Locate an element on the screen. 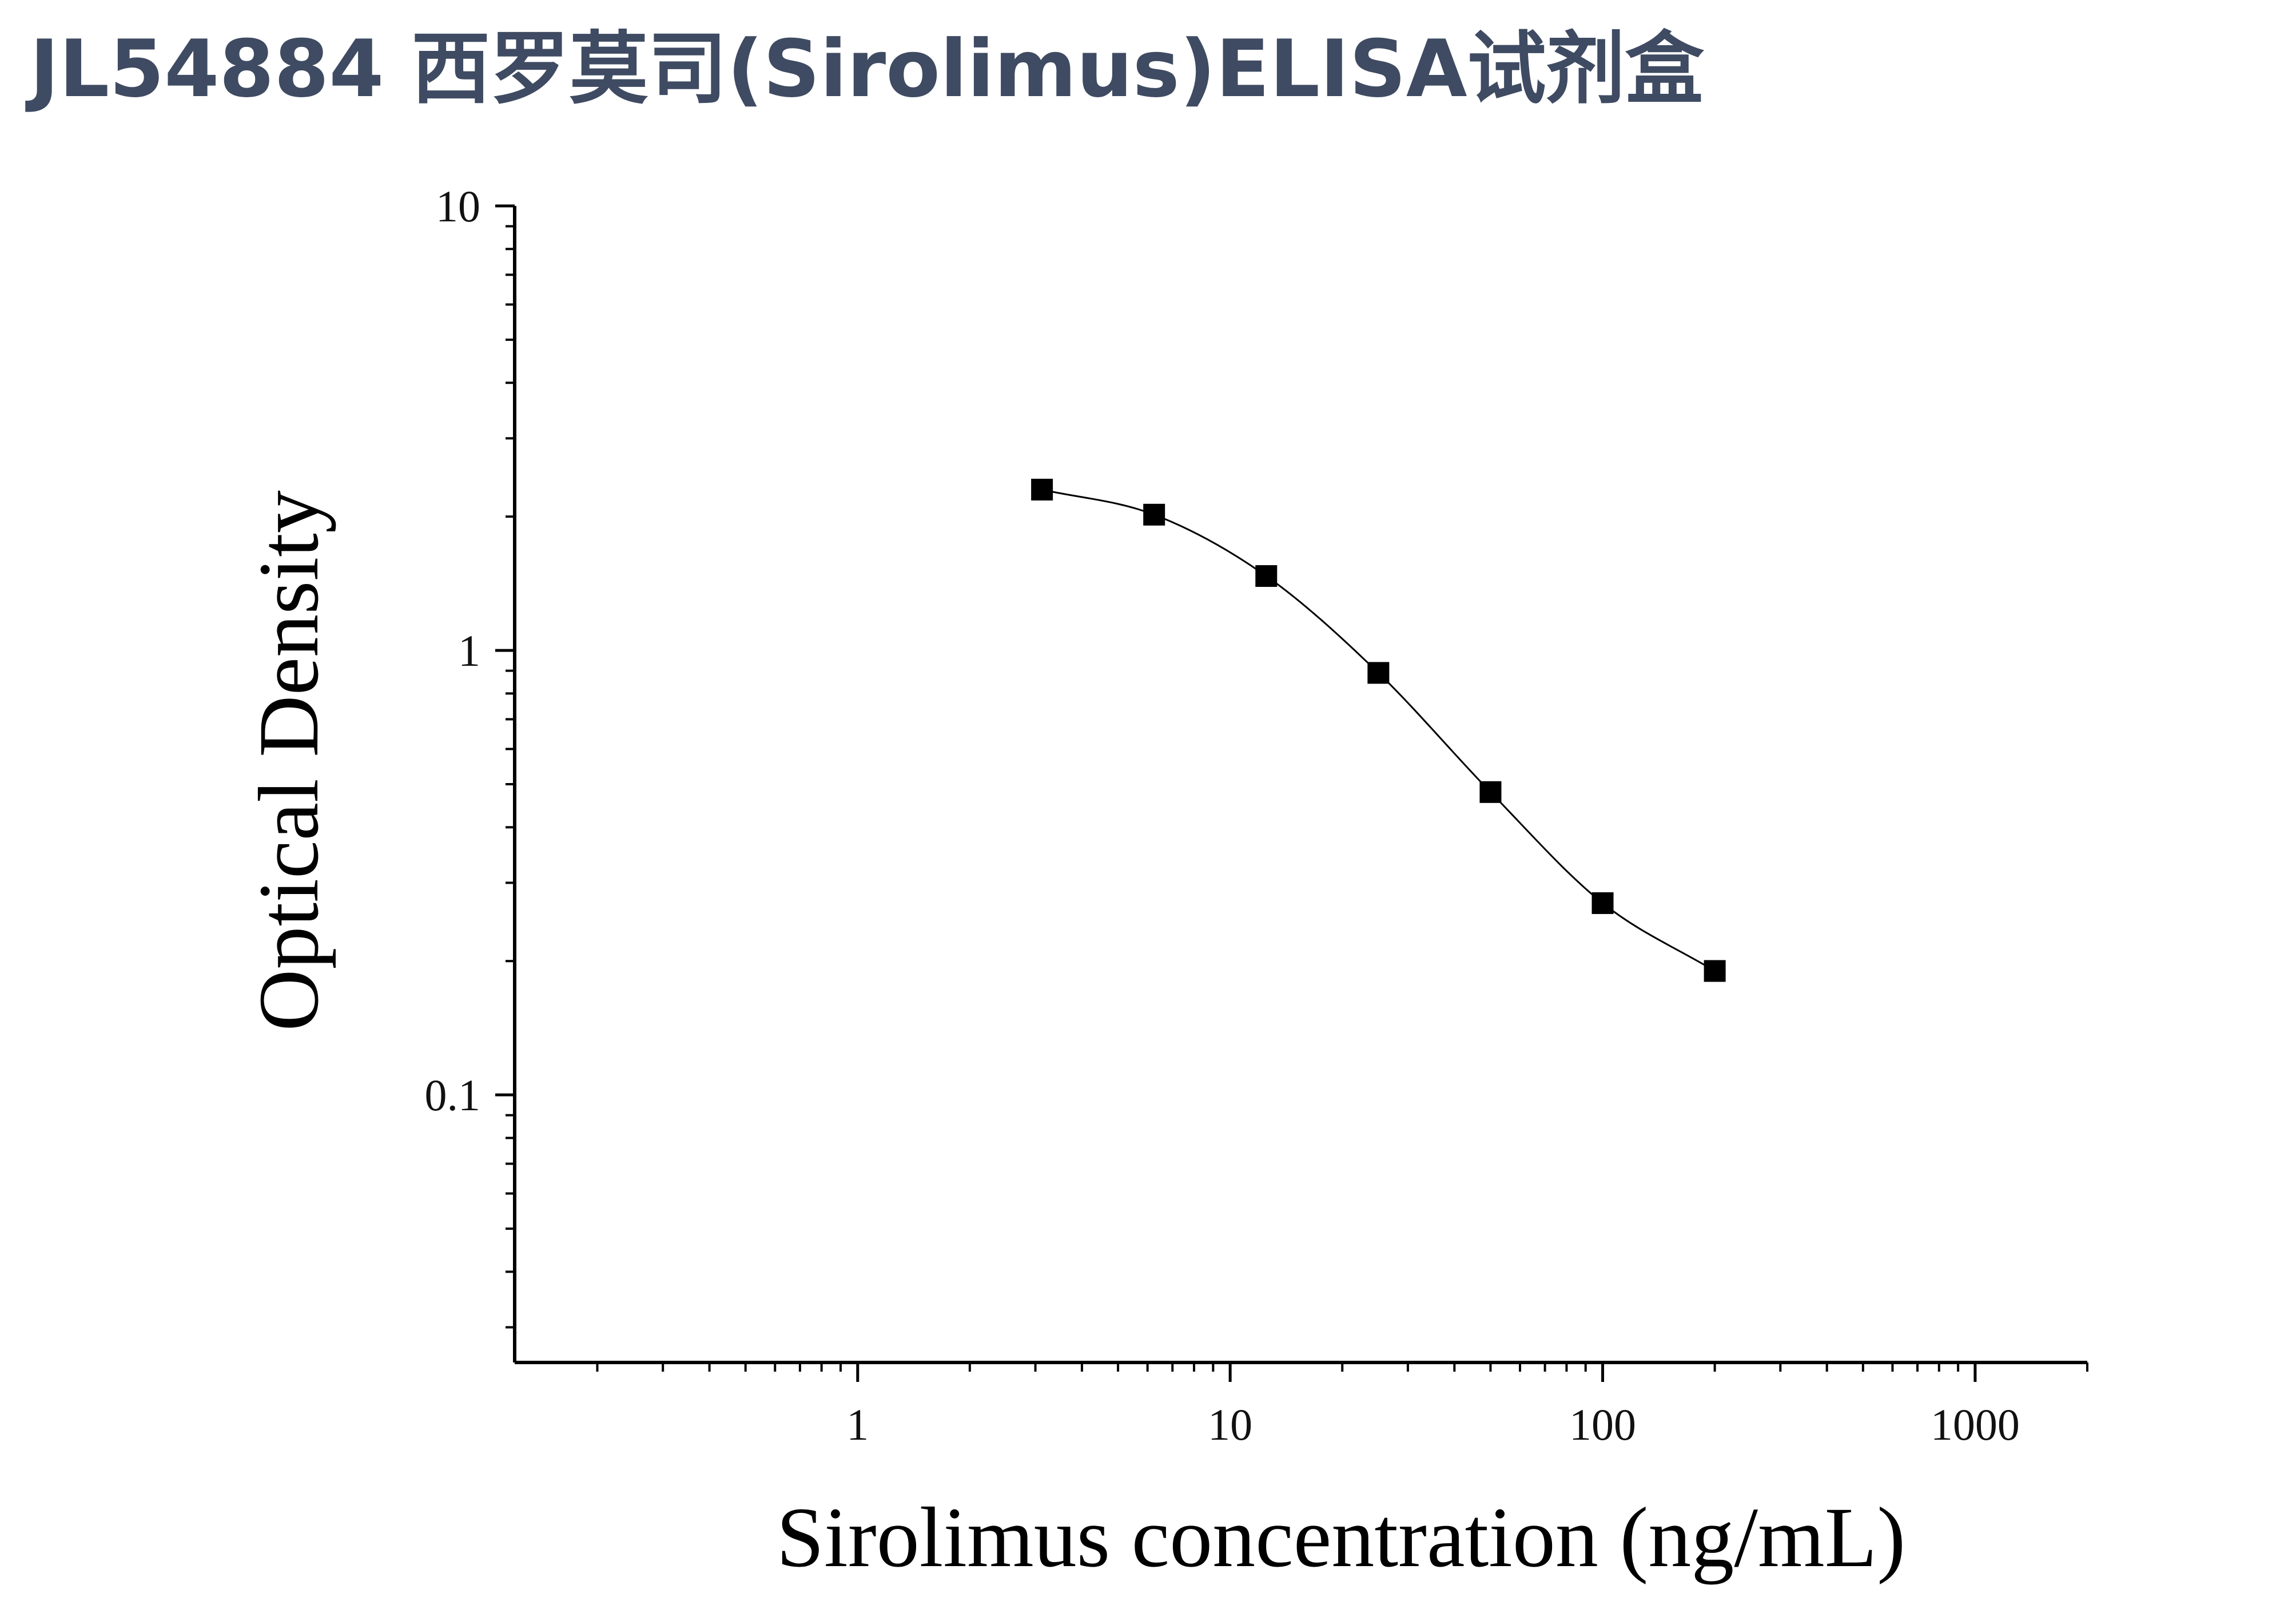 This screenshot has width=2296, height=1605. x-axis-title: Sirolimus concentration (ng/mL) is located at coordinates (1341, 1537).